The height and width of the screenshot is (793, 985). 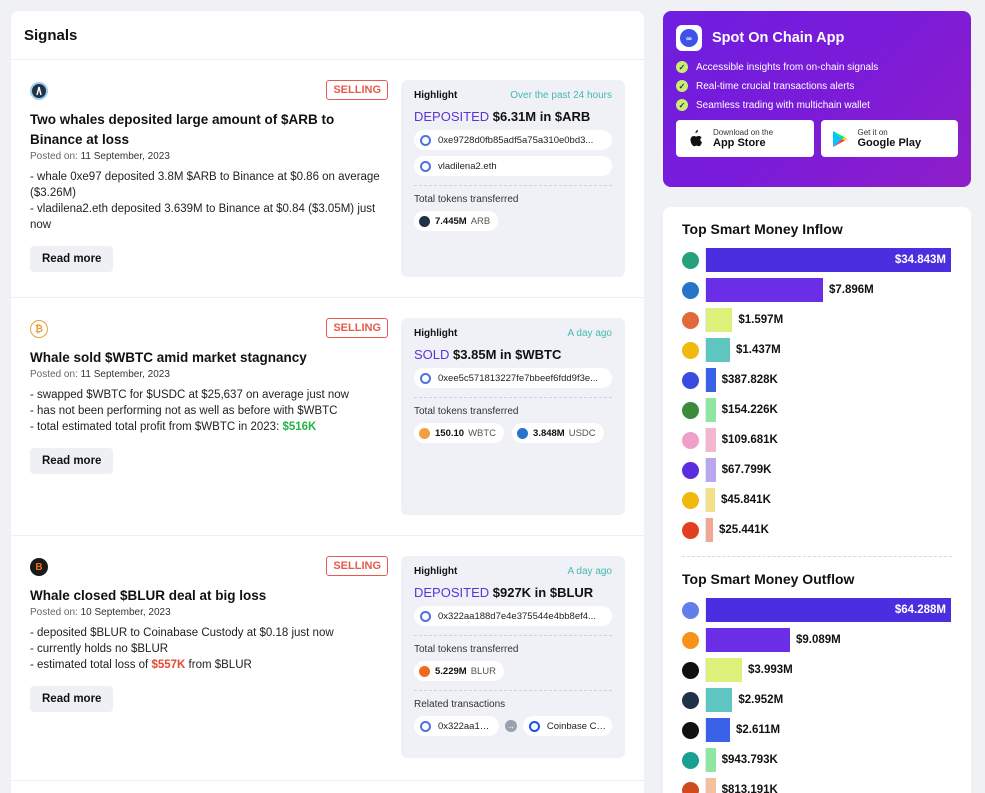 I want to click on flow-row: $34.843M, so click(x=817, y=260).